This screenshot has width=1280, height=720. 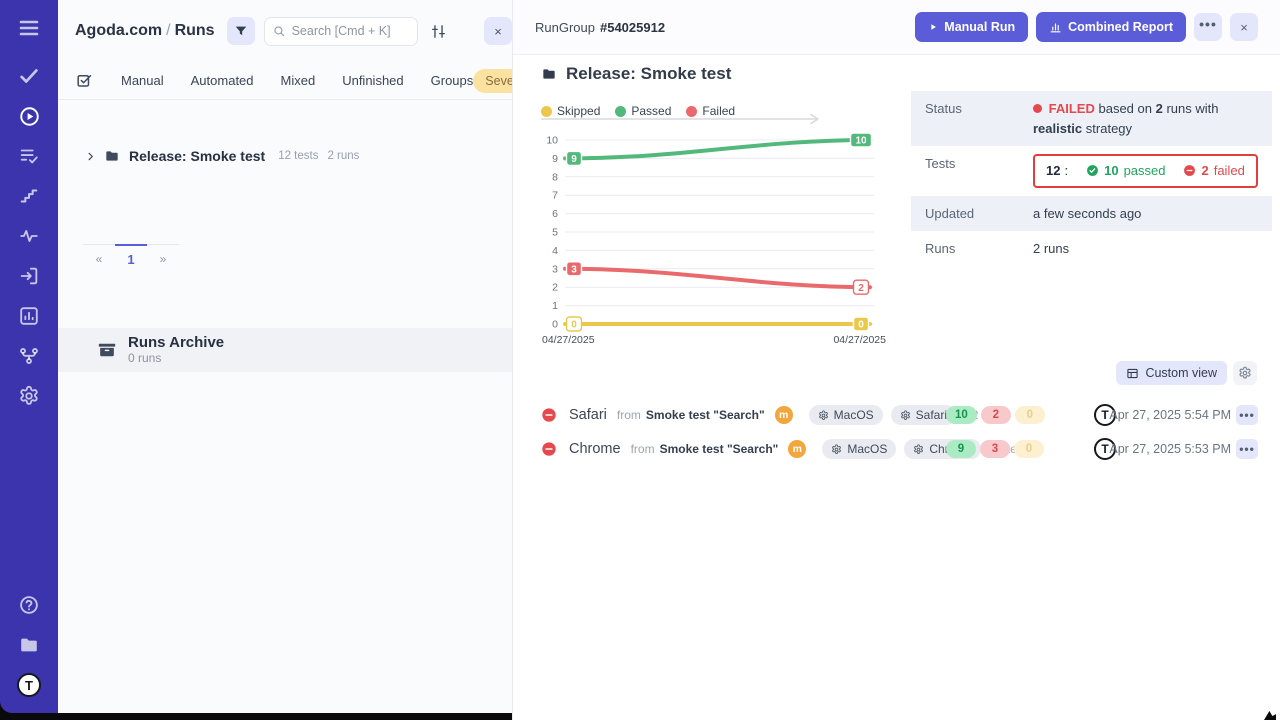 I want to click on archive-title: Runs Archive, so click(x=176, y=342).